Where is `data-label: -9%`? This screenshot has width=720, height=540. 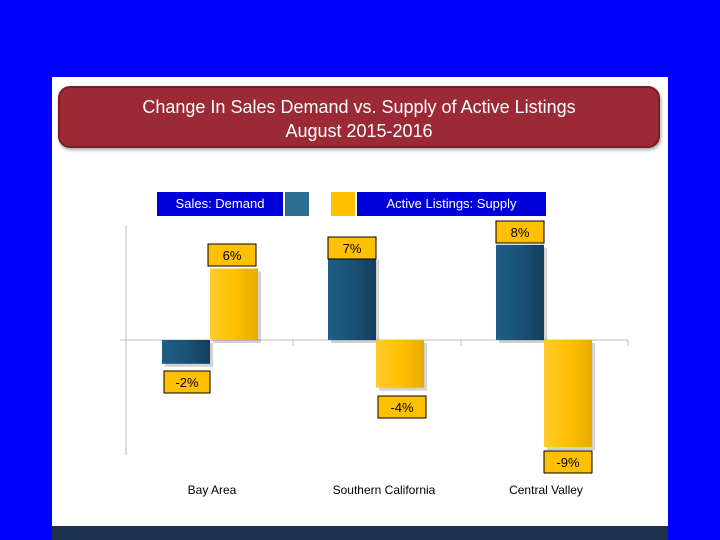
data-label: -9% is located at coordinates (568, 462).